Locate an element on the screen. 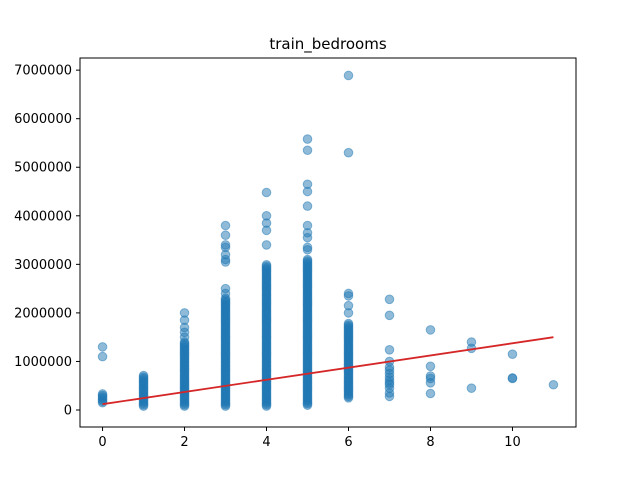 The height and width of the screenshot is (480, 640). y-tick-label-7: 7000000 is located at coordinates (43, 71).